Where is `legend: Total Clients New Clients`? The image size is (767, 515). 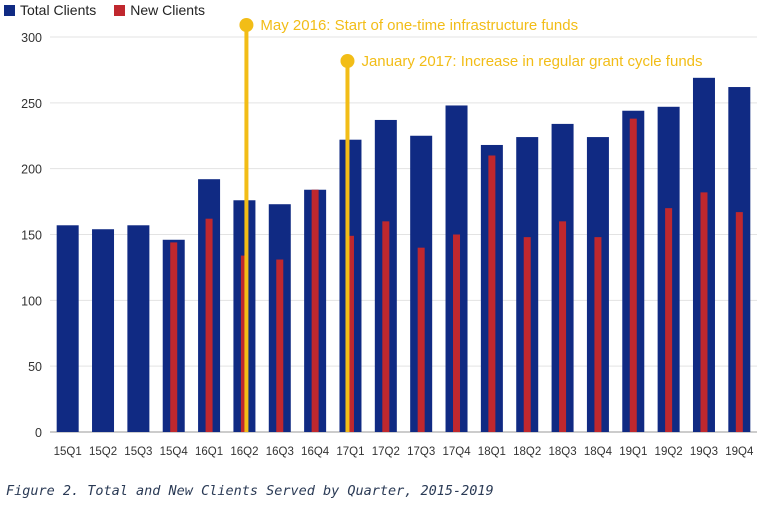
legend: Total Clients New Clients is located at coordinates (113, 10).